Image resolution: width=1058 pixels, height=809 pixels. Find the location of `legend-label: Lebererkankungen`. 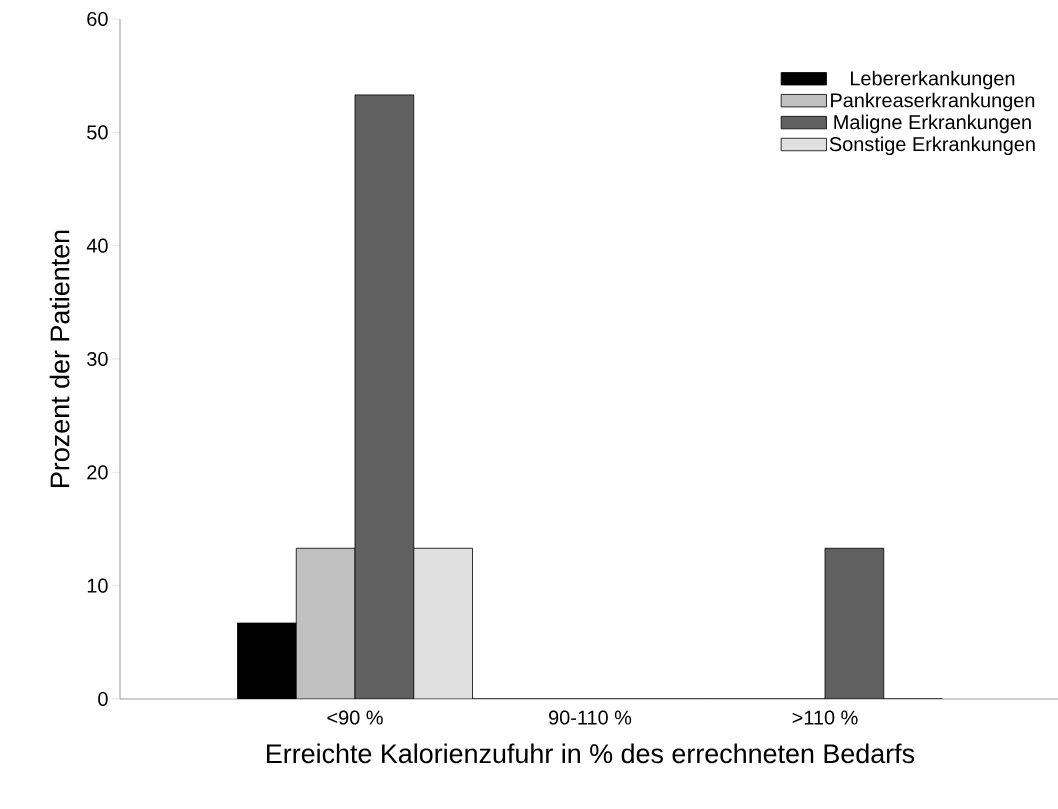

legend-label: Lebererkankungen is located at coordinates (933, 80).